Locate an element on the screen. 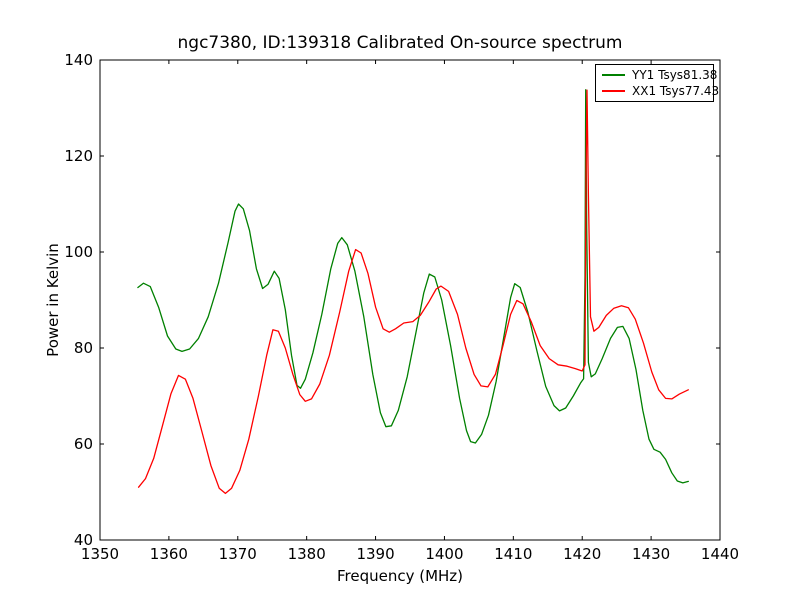 The height and width of the screenshot is (600, 800). legend-item-xx1: XX1 Tsys77.43 is located at coordinates (657, 91).